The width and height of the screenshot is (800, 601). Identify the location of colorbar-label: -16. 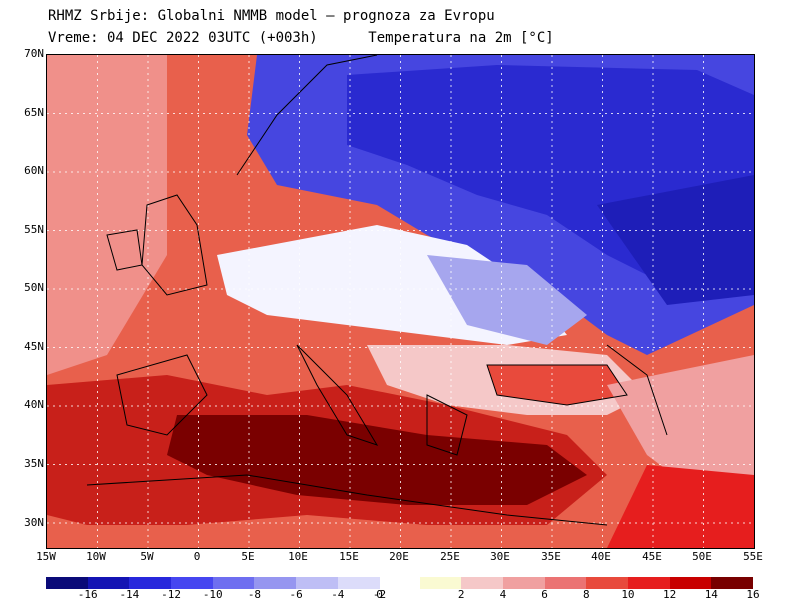
(87, 594).